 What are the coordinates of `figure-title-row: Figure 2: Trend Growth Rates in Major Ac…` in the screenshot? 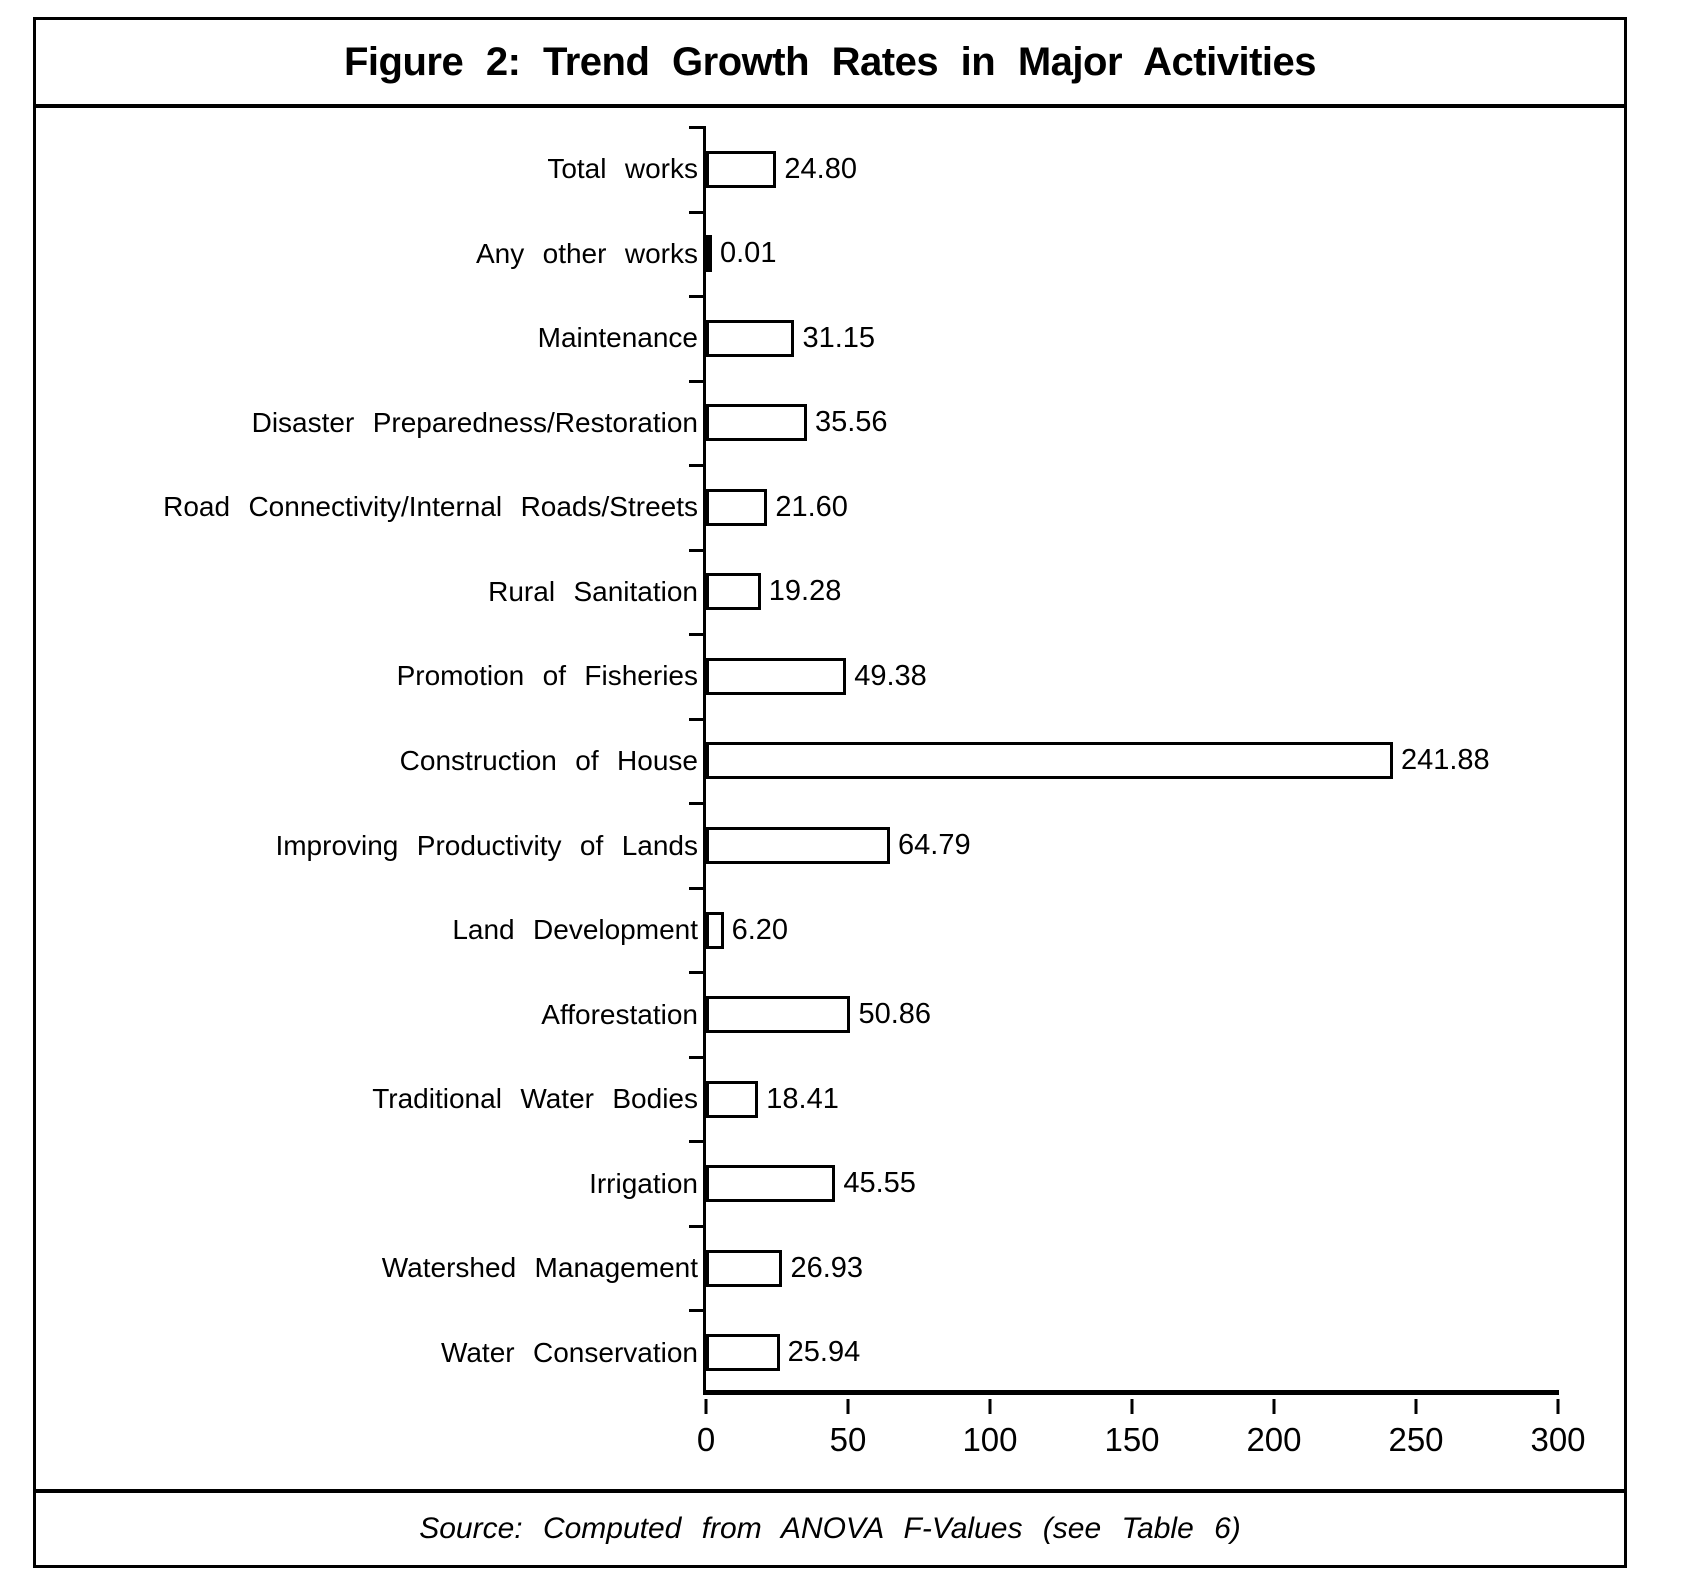 It's located at (830, 64).